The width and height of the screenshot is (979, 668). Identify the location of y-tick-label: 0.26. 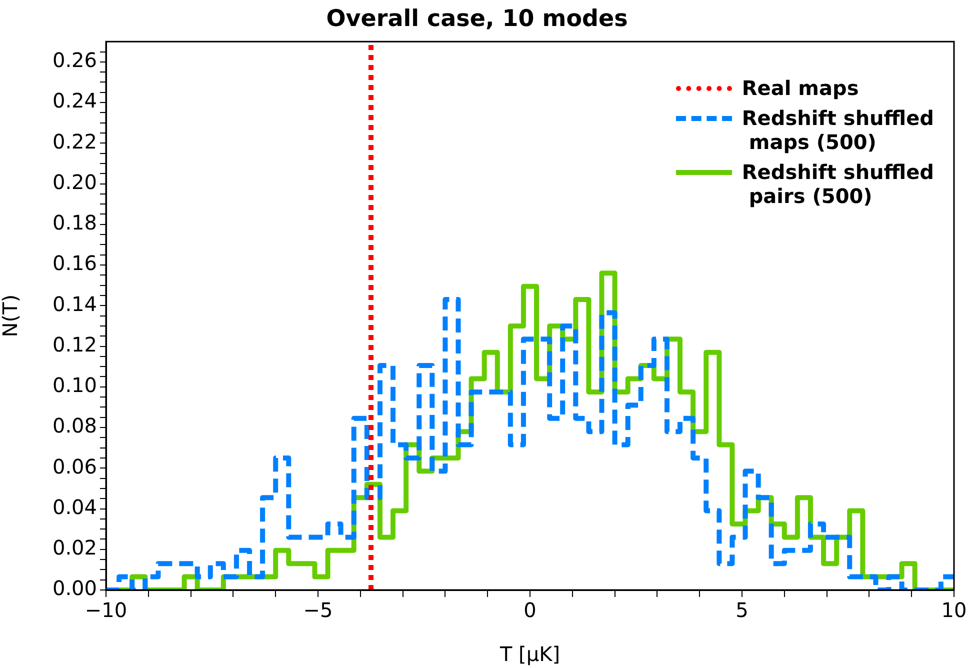
(74, 60).